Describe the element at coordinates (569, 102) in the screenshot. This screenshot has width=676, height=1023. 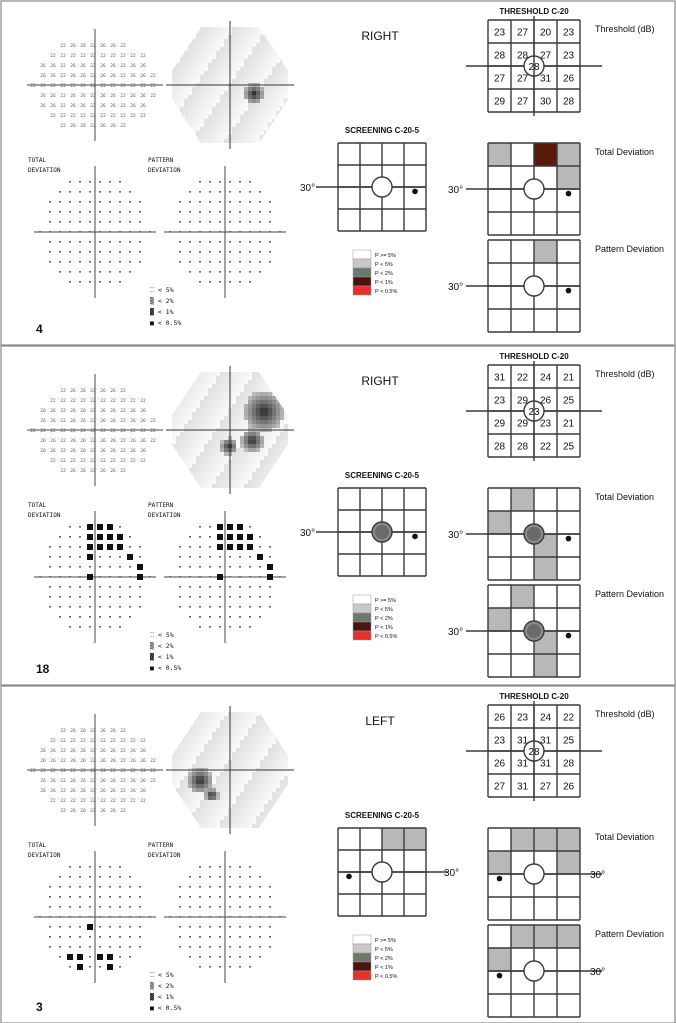
I see `threshold-value: 28` at that location.